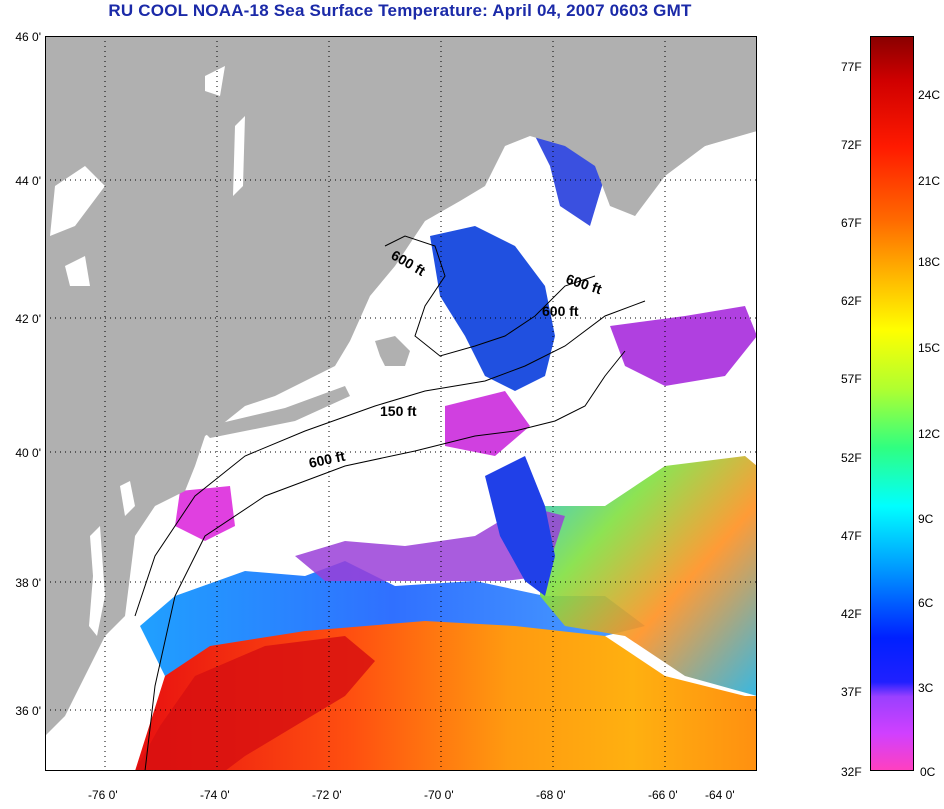 This screenshot has width=944, height=809. Describe the element at coordinates (851, 301) in the screenshot. I see `fahrenheit-label: 62F` at that location.